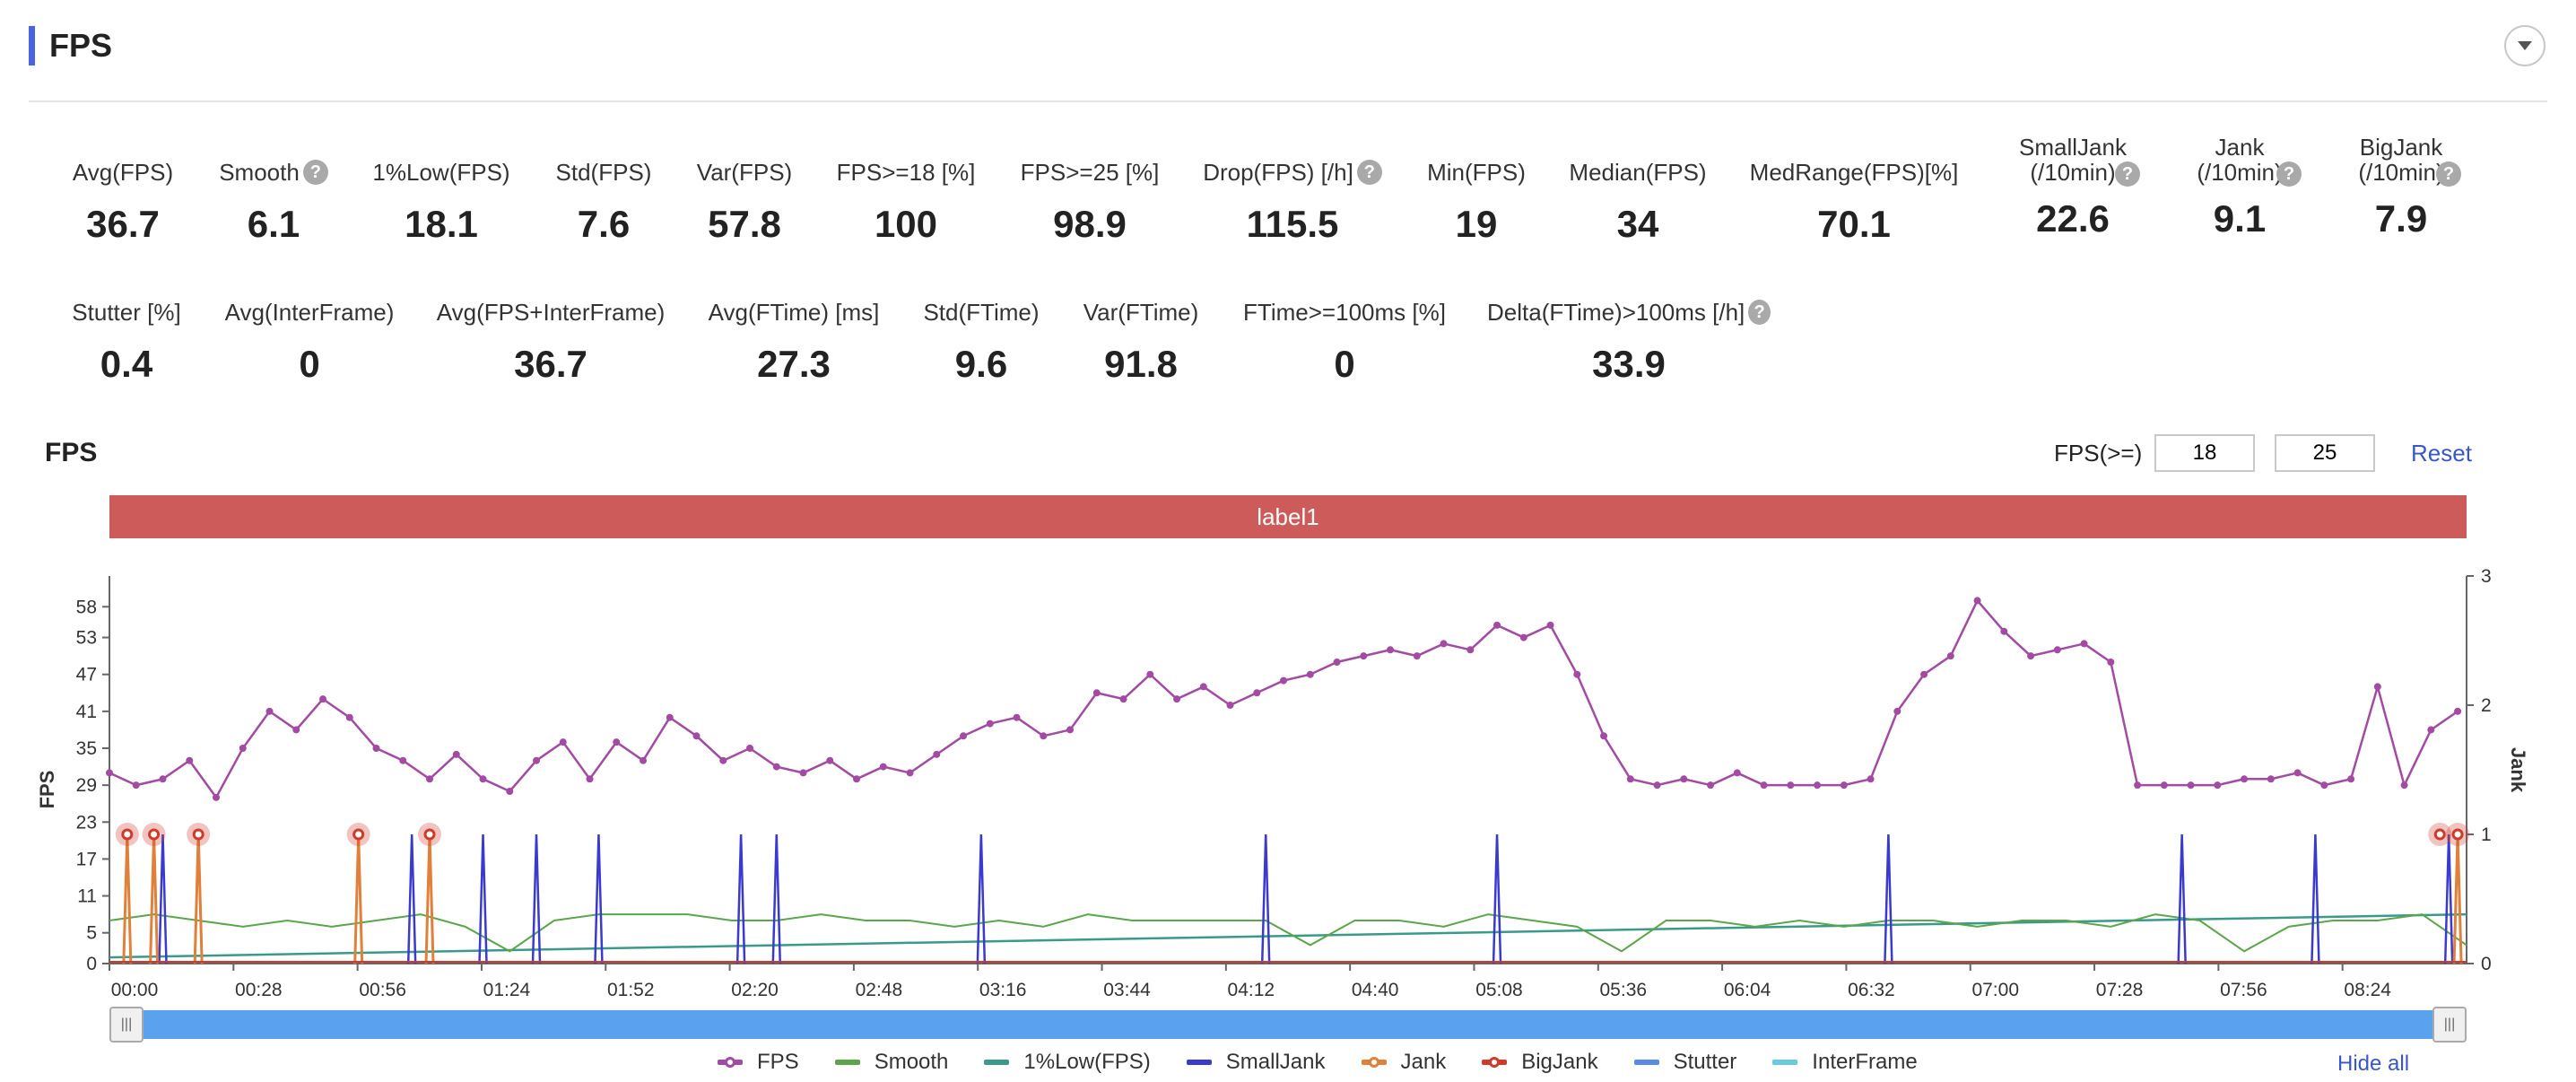 The image size is (2576, 1082). I want to click on metric-value: 34, so click(1637, 224).